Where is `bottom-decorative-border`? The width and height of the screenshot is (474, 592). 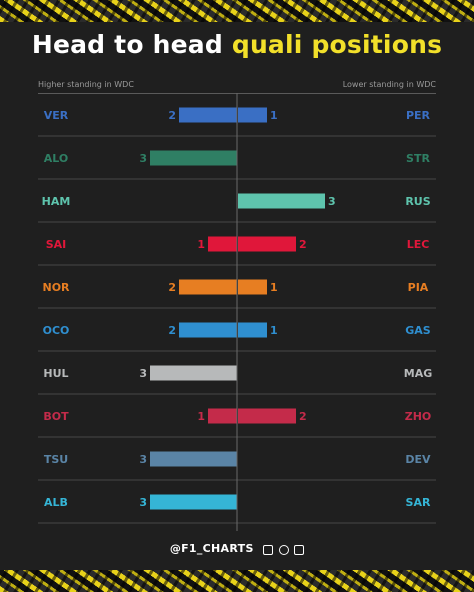
bottom-decorative-border is located at coordinates (237, 581).